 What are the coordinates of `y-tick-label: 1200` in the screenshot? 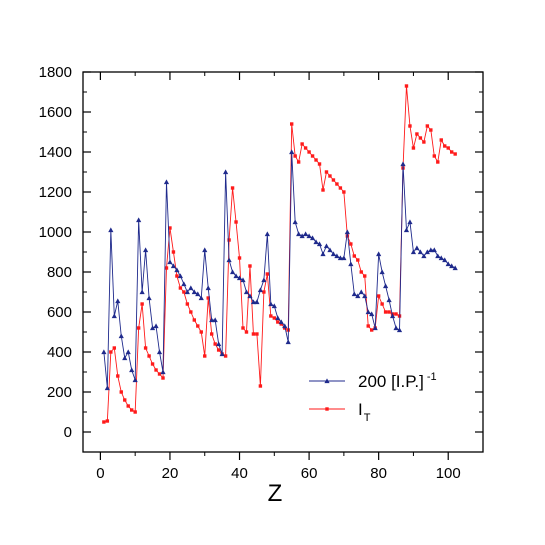 It's located at (55, 192).